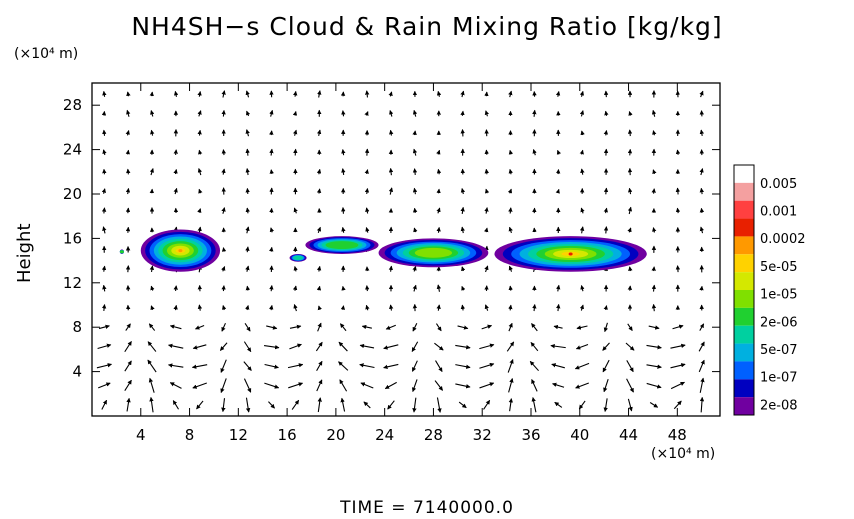 This screenshot has height=519, width=854. I want to click on x-tick-label: 32, so click(482, 435).